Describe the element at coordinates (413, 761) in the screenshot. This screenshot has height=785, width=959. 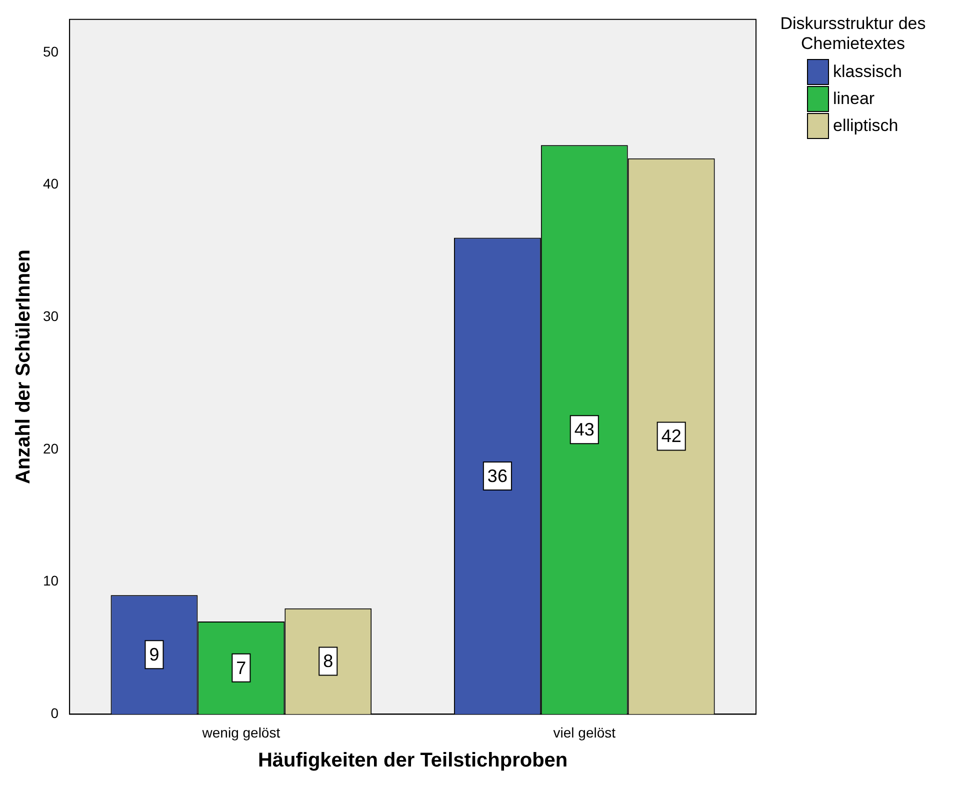
I see `x-axis-title: Häufigkeiten der Teilstichproben` at that location.